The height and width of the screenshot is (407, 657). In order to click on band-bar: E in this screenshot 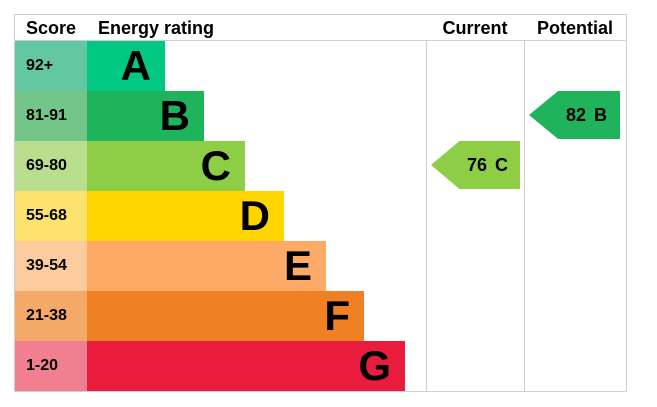, I will do `click(206, 266)`.